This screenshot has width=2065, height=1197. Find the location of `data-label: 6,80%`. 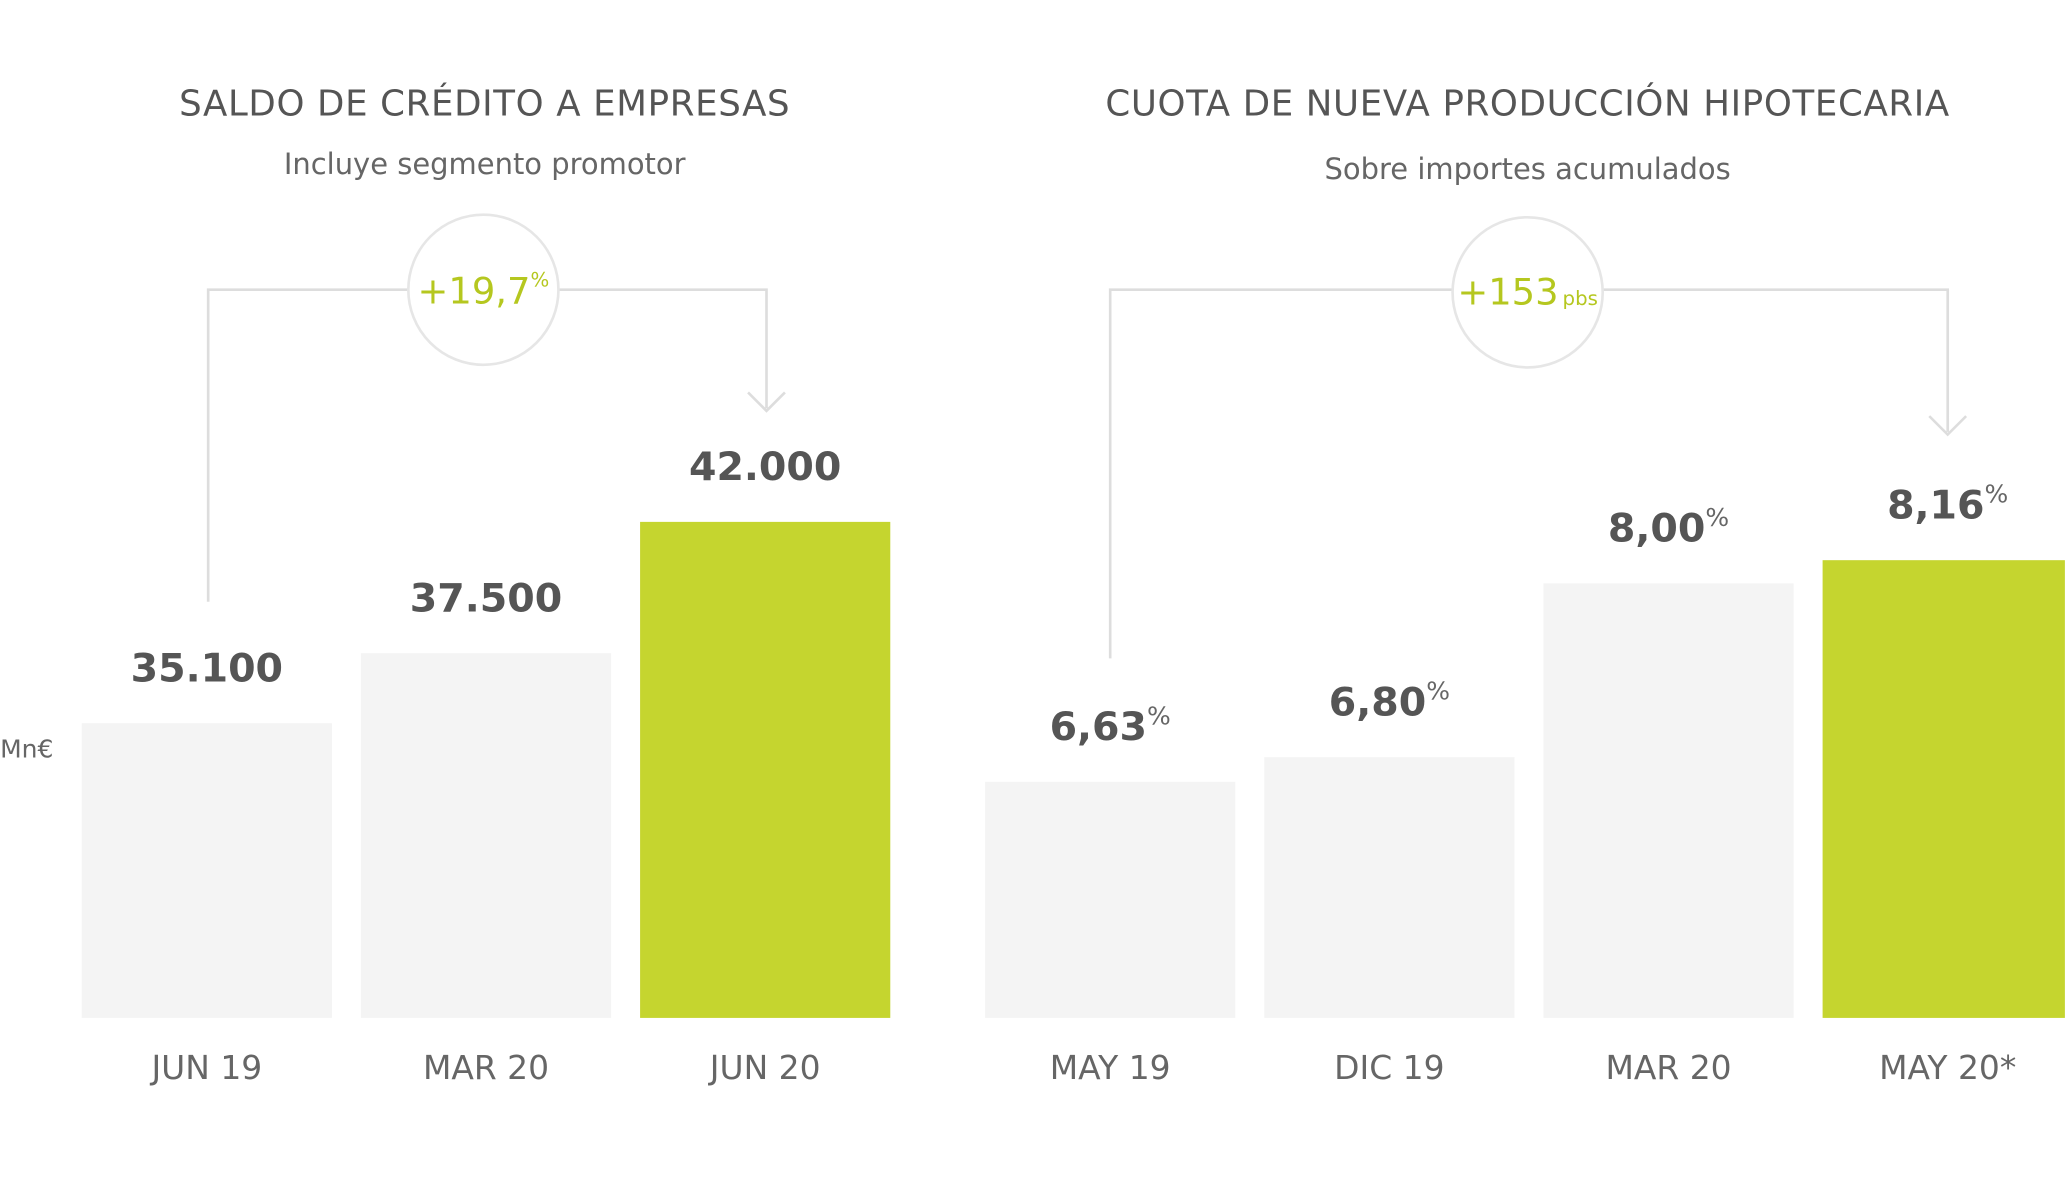

data-label: 6,80% is located at coordinates (1389, 701).